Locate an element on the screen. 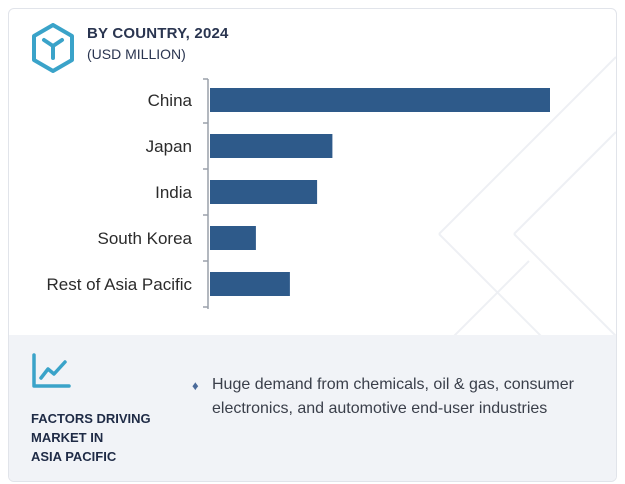  category-label: China is located at coordinates (170, 100).